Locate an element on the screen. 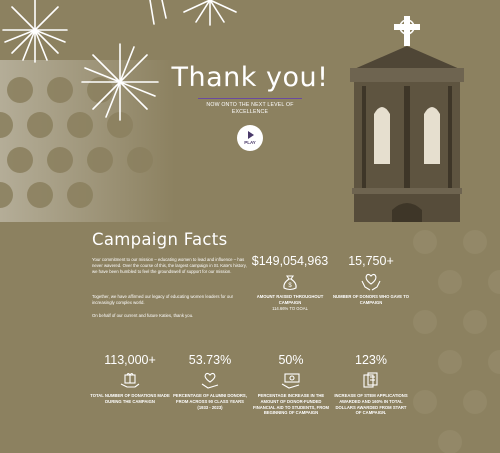  stat-value: 113,000+ is located at coordinates (130, 360).